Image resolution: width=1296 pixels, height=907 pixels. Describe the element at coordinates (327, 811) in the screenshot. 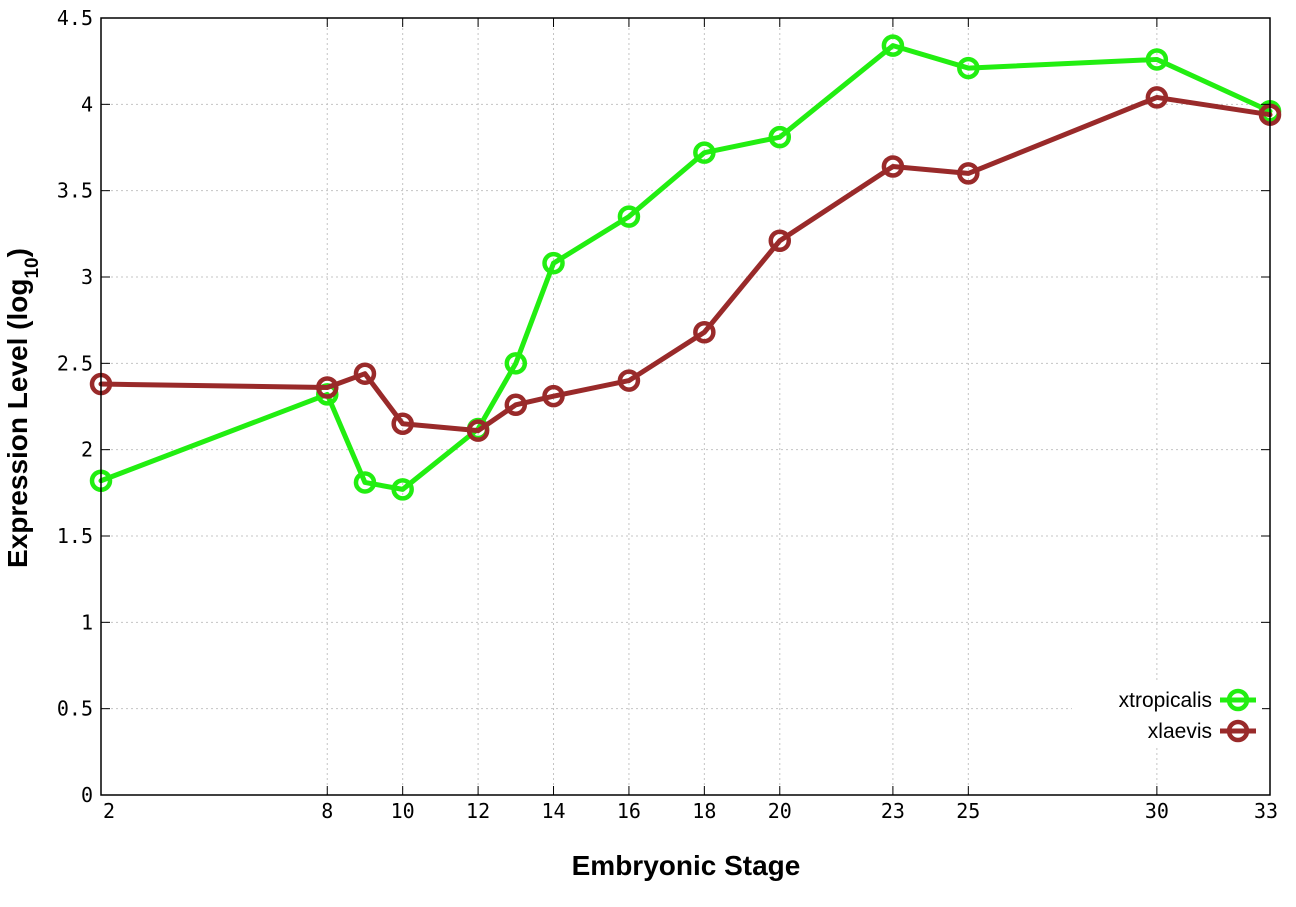

I see `x-tick-label: 8` at that location.